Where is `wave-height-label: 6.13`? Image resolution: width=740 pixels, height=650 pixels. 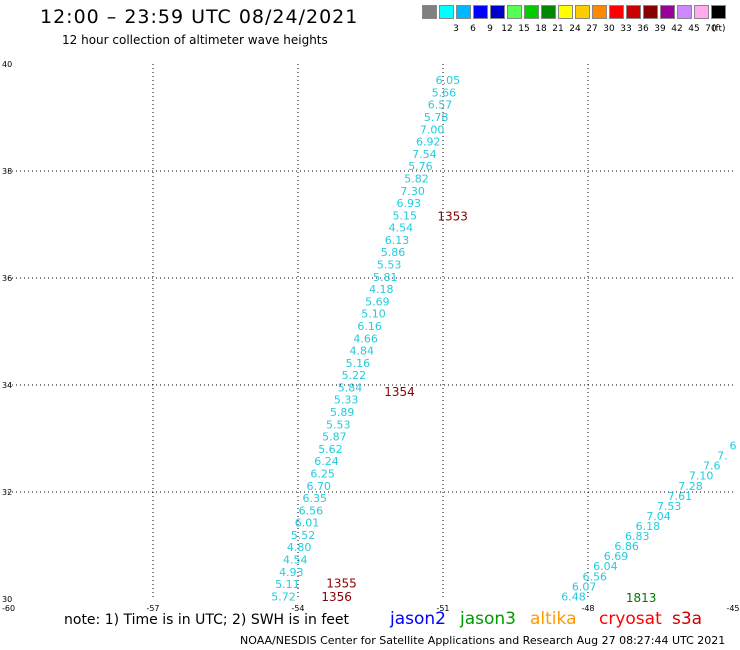 wave-height-label: 6.13 is located at coordinates (397, 240).